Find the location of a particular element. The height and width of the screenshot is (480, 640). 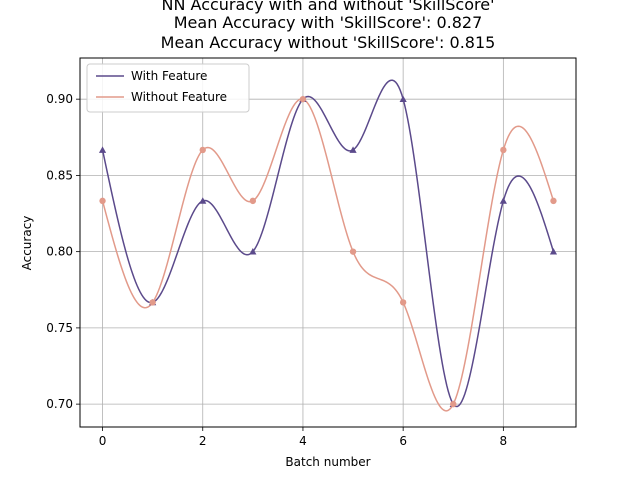

legend: With Feature Without Feature is located at coordinates (168, 88).